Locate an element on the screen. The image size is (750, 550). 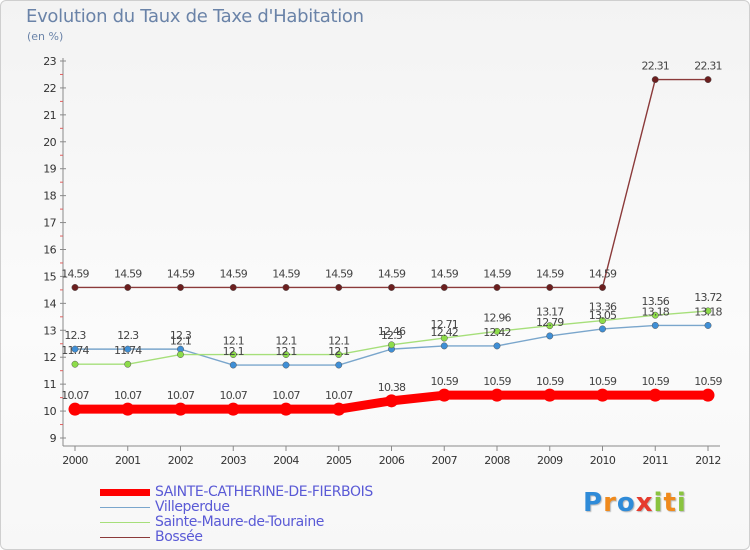
data-label: 12.96 is located at coordinates (497, 317).